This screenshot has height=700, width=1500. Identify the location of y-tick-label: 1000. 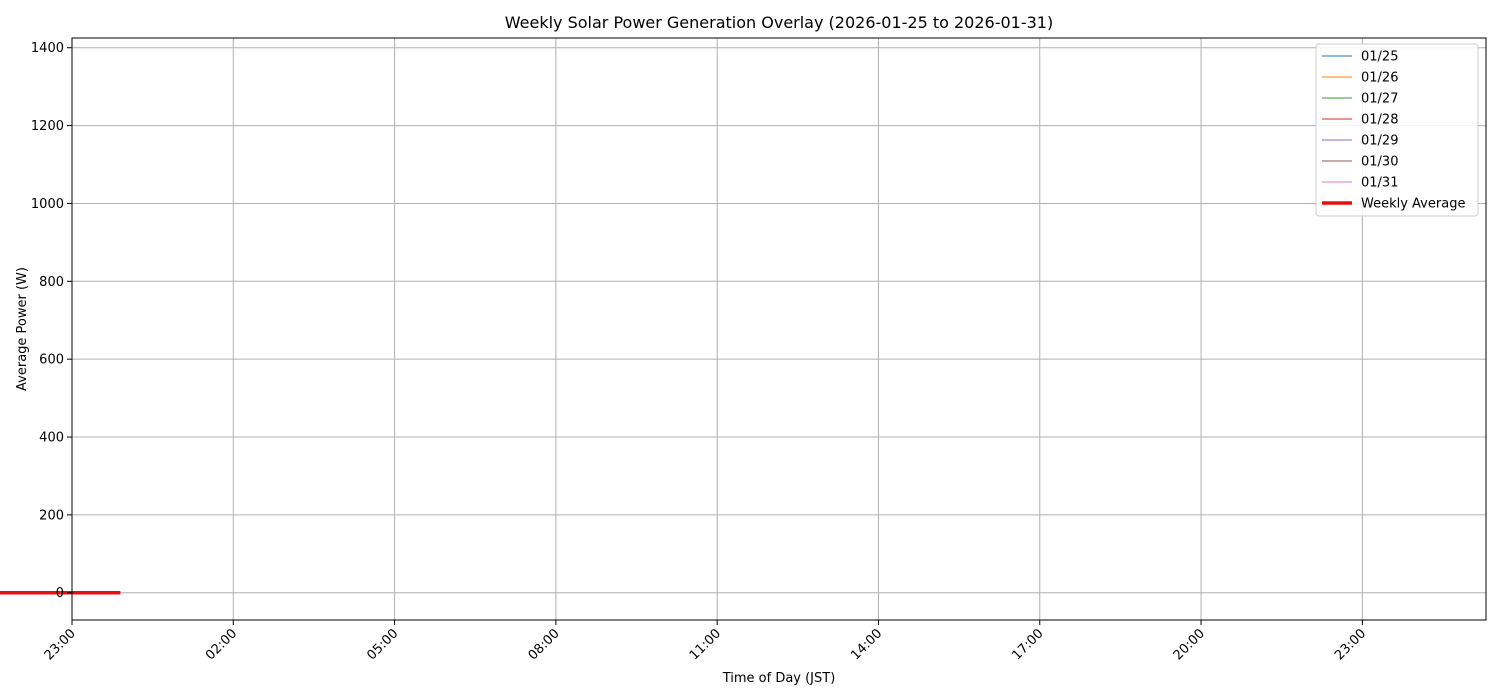
(47, 204).